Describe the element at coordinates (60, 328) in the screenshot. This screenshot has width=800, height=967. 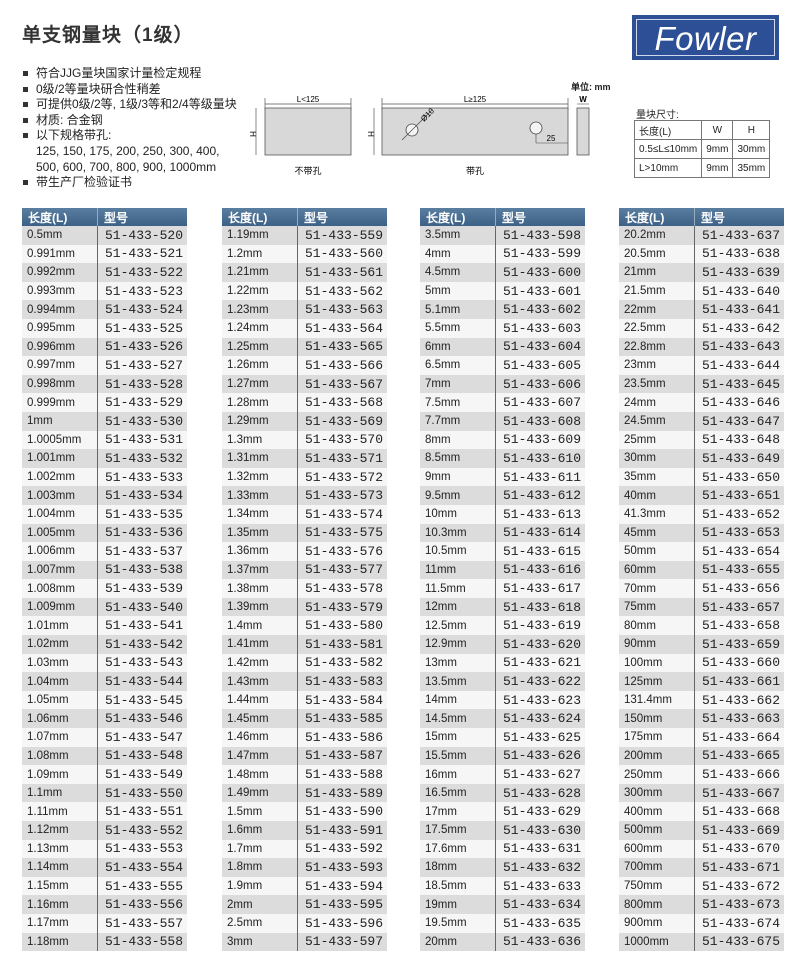
I see `length-cell: 0.995mm` at that location.